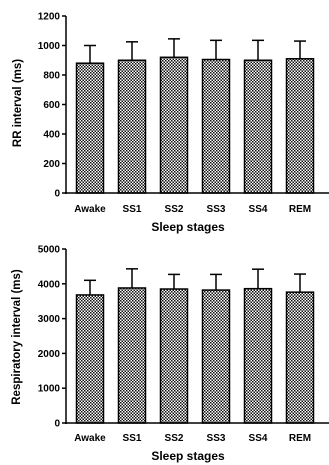 This screenshot has width=329, height=465. What do you see at coordinates (49, 17) in the screenshot?
I see `y-tick-label: 1200` at bounding box center [49, 17].